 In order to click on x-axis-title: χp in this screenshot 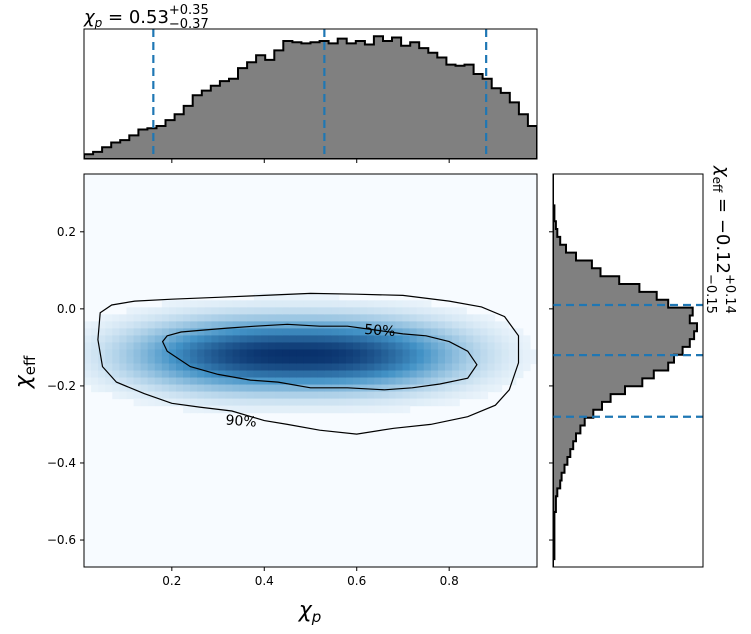, I will do `click(310, 612)`.